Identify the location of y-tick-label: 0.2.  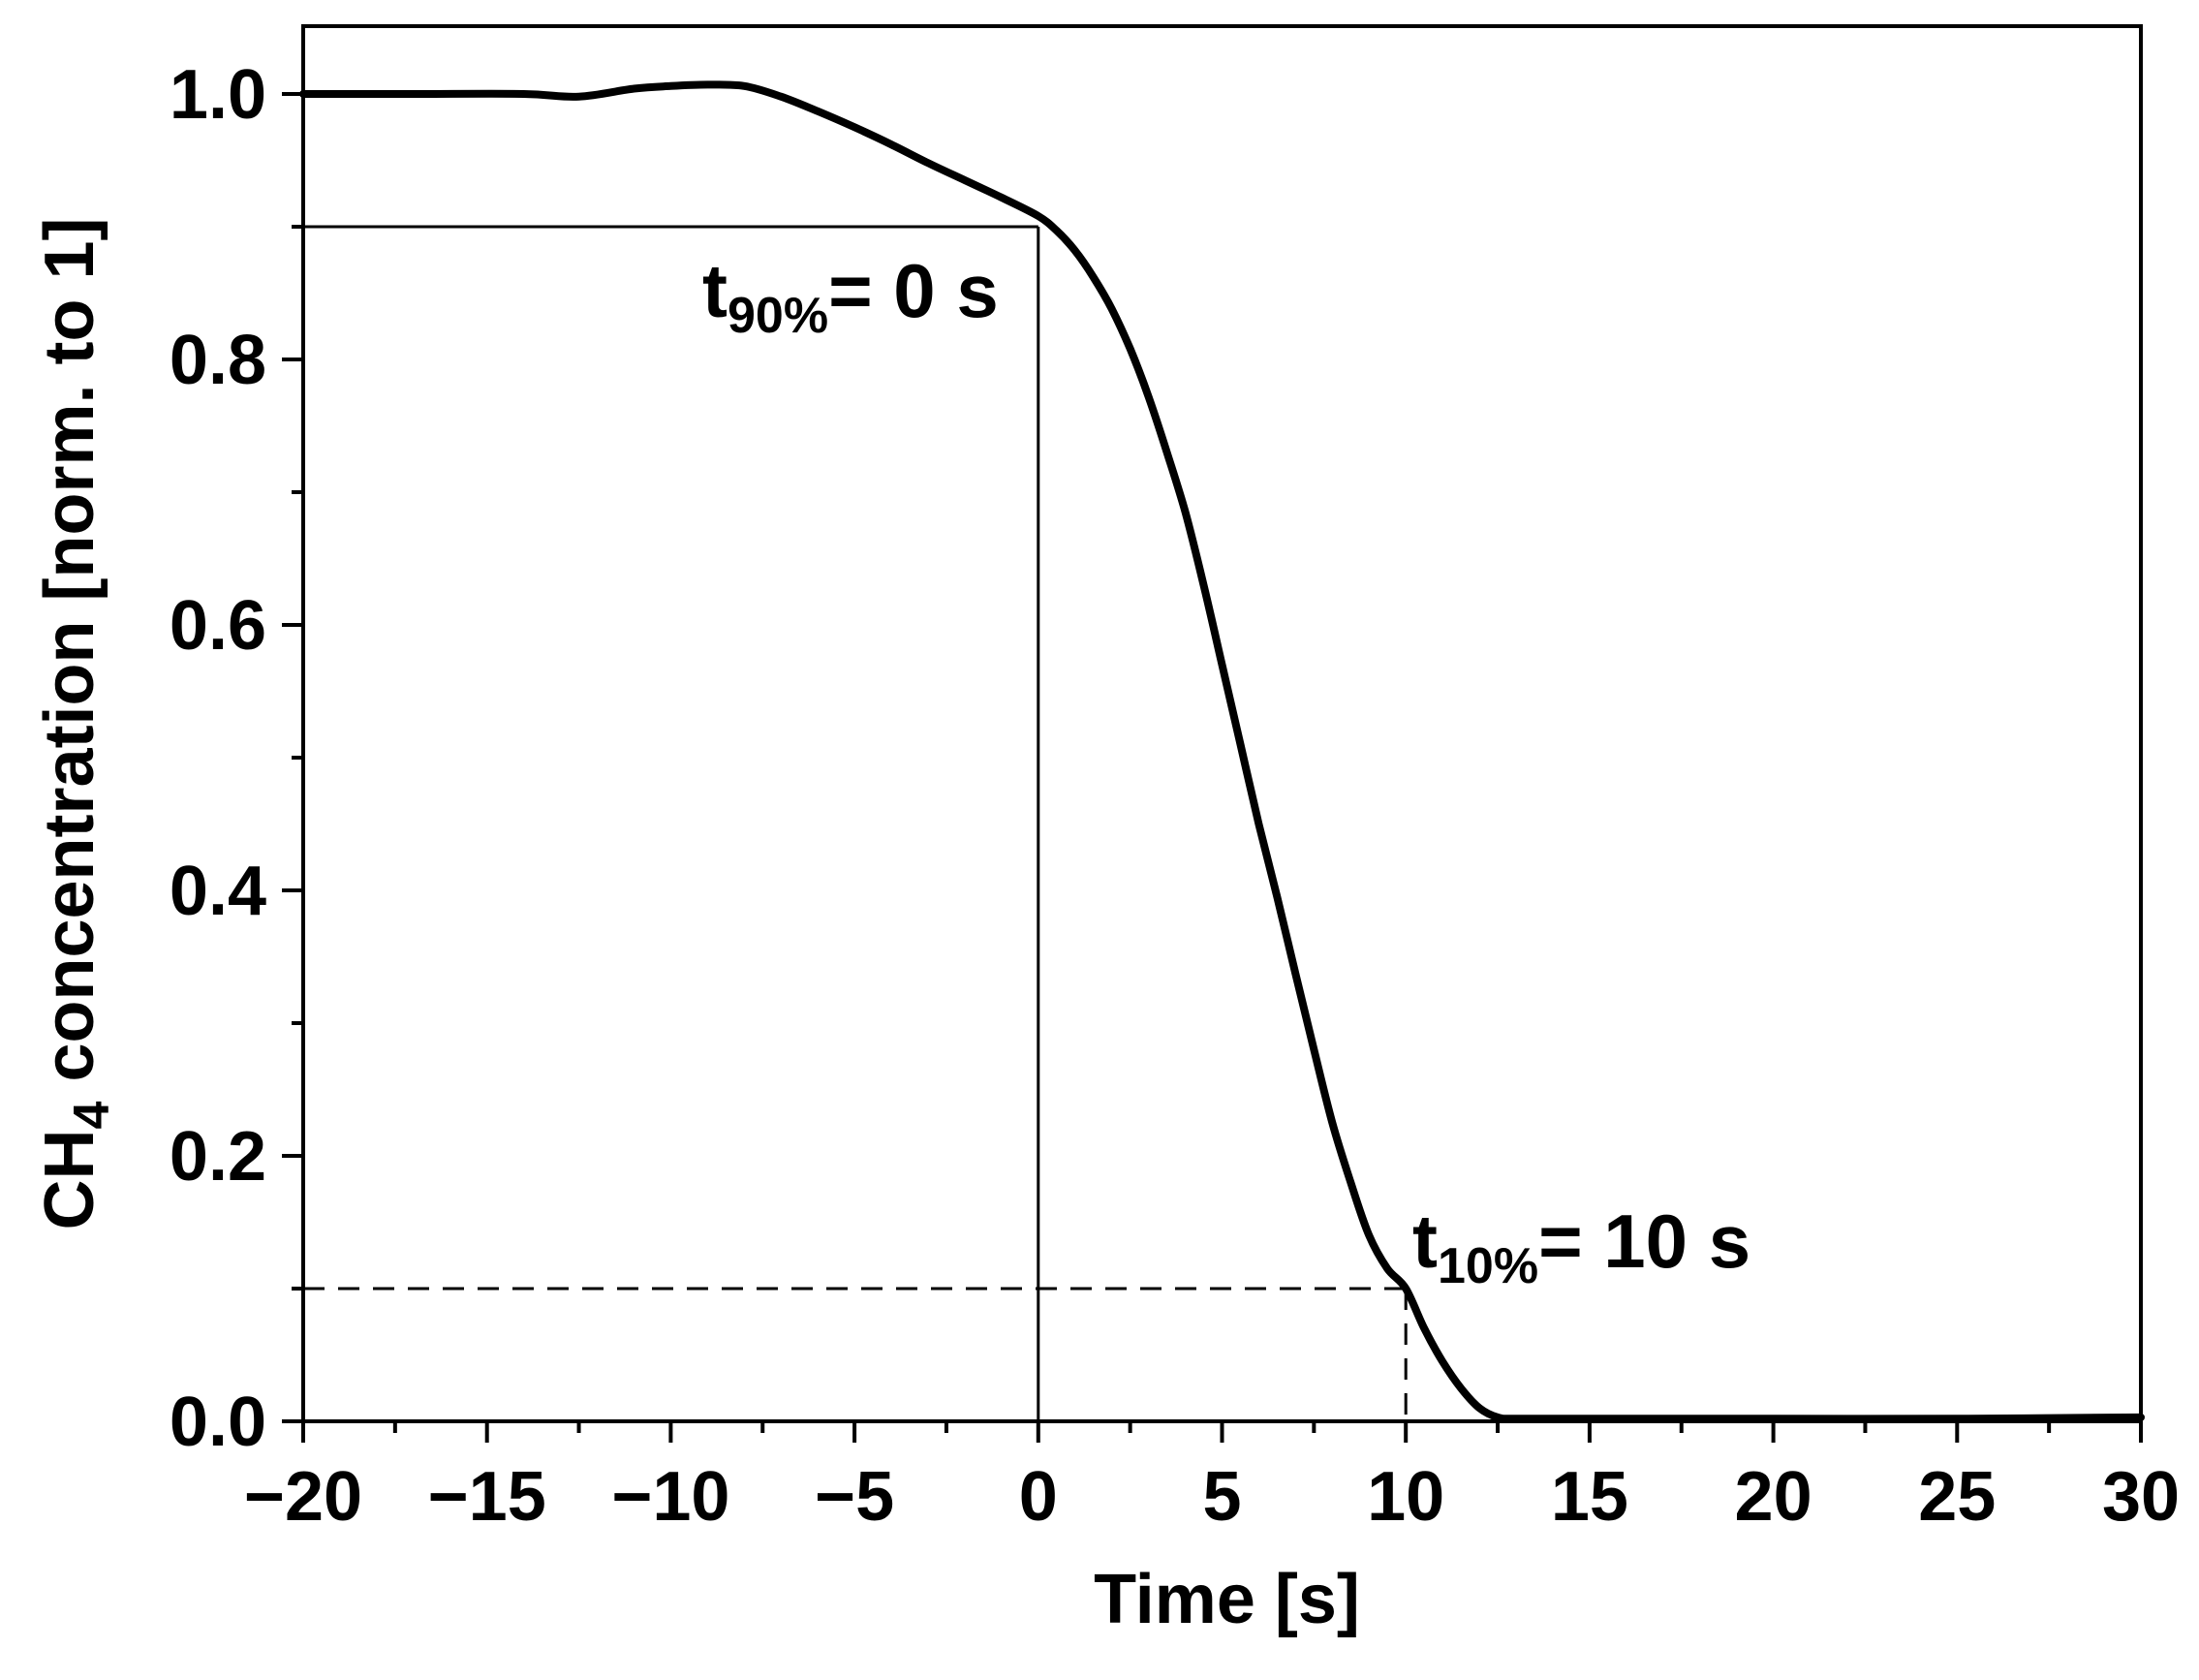
(218, 1157).